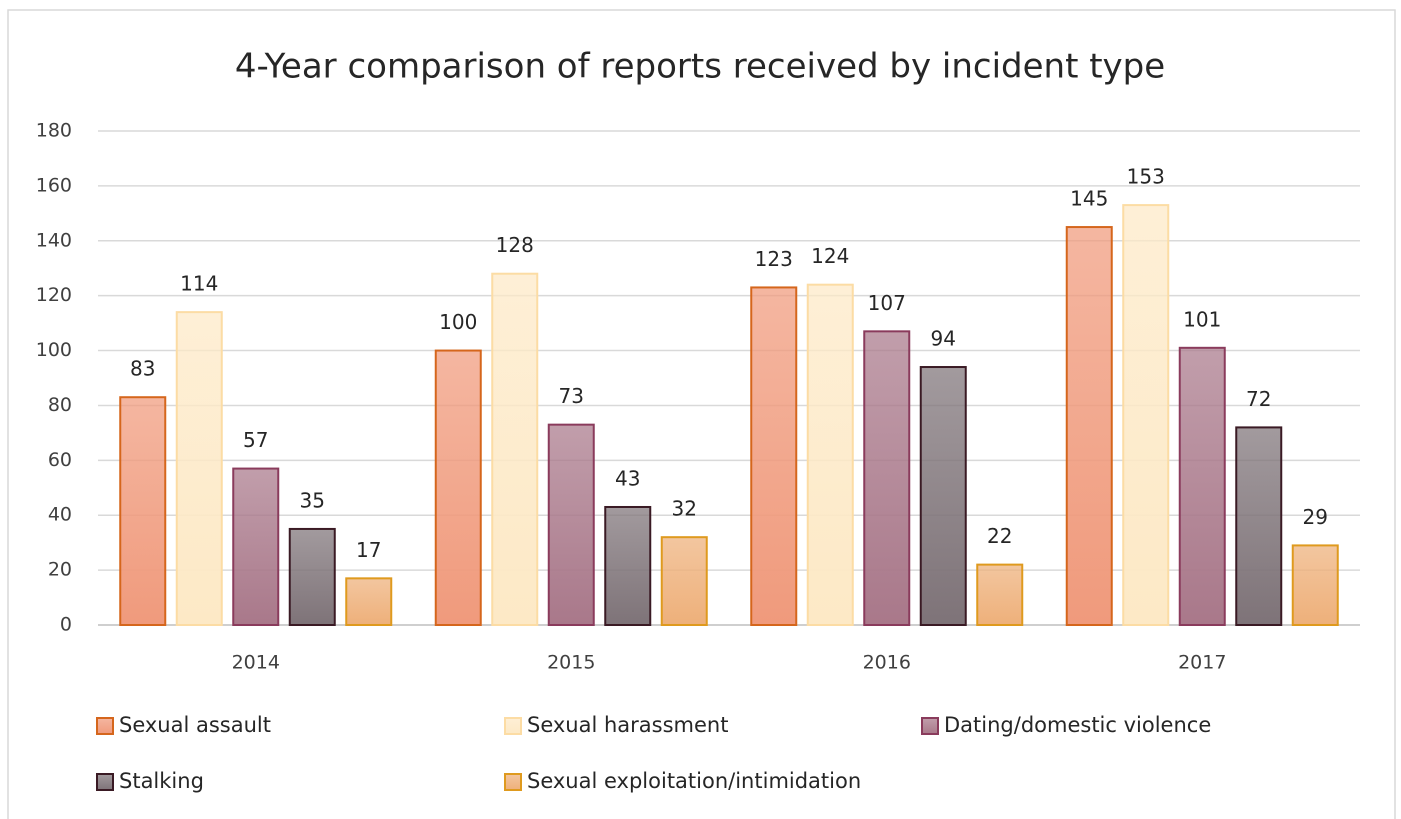 Image resolution: width=1401 pixels, height=819 pixels. I want to click on data-label: 101, so click(1202, 319).